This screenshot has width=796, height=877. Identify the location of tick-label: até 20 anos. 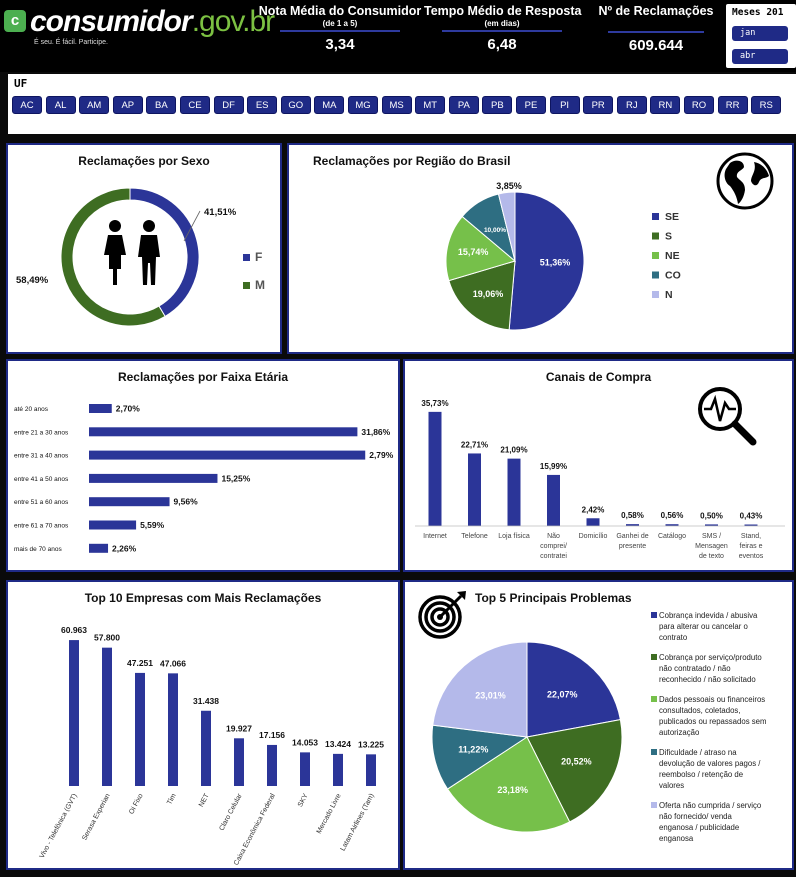
(31, 409).